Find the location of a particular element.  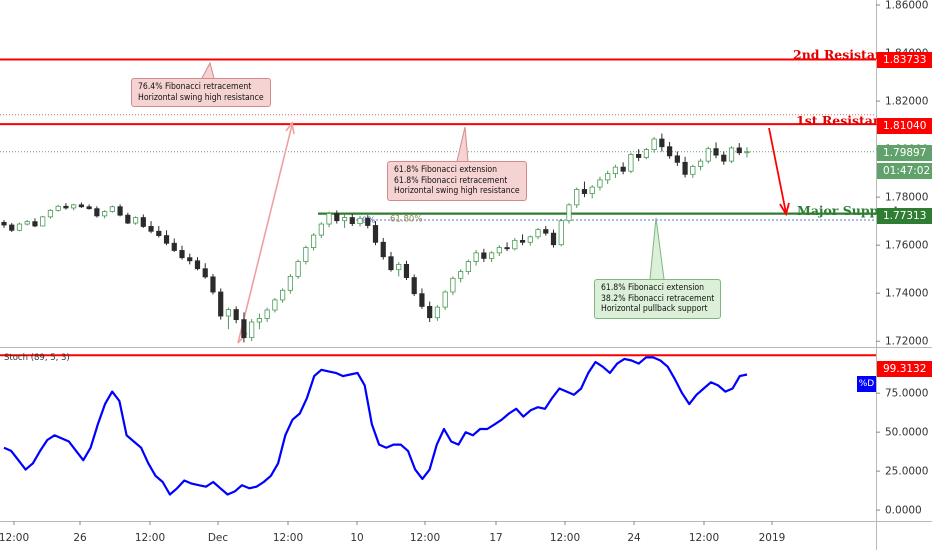

swing-arrow-up-head is located at coordinates (290, 128).